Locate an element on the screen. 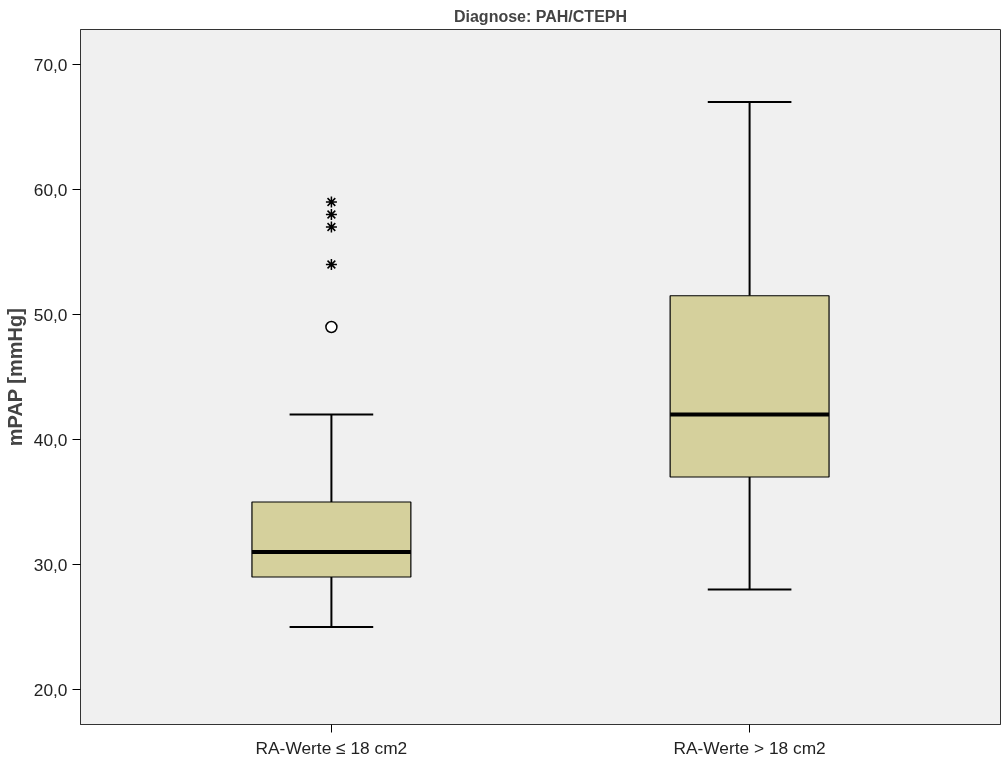 The height and width of the screenshot is (760, 1002). y-axis-title: mPAP [mmHg] is located at coordinates (14, 377).